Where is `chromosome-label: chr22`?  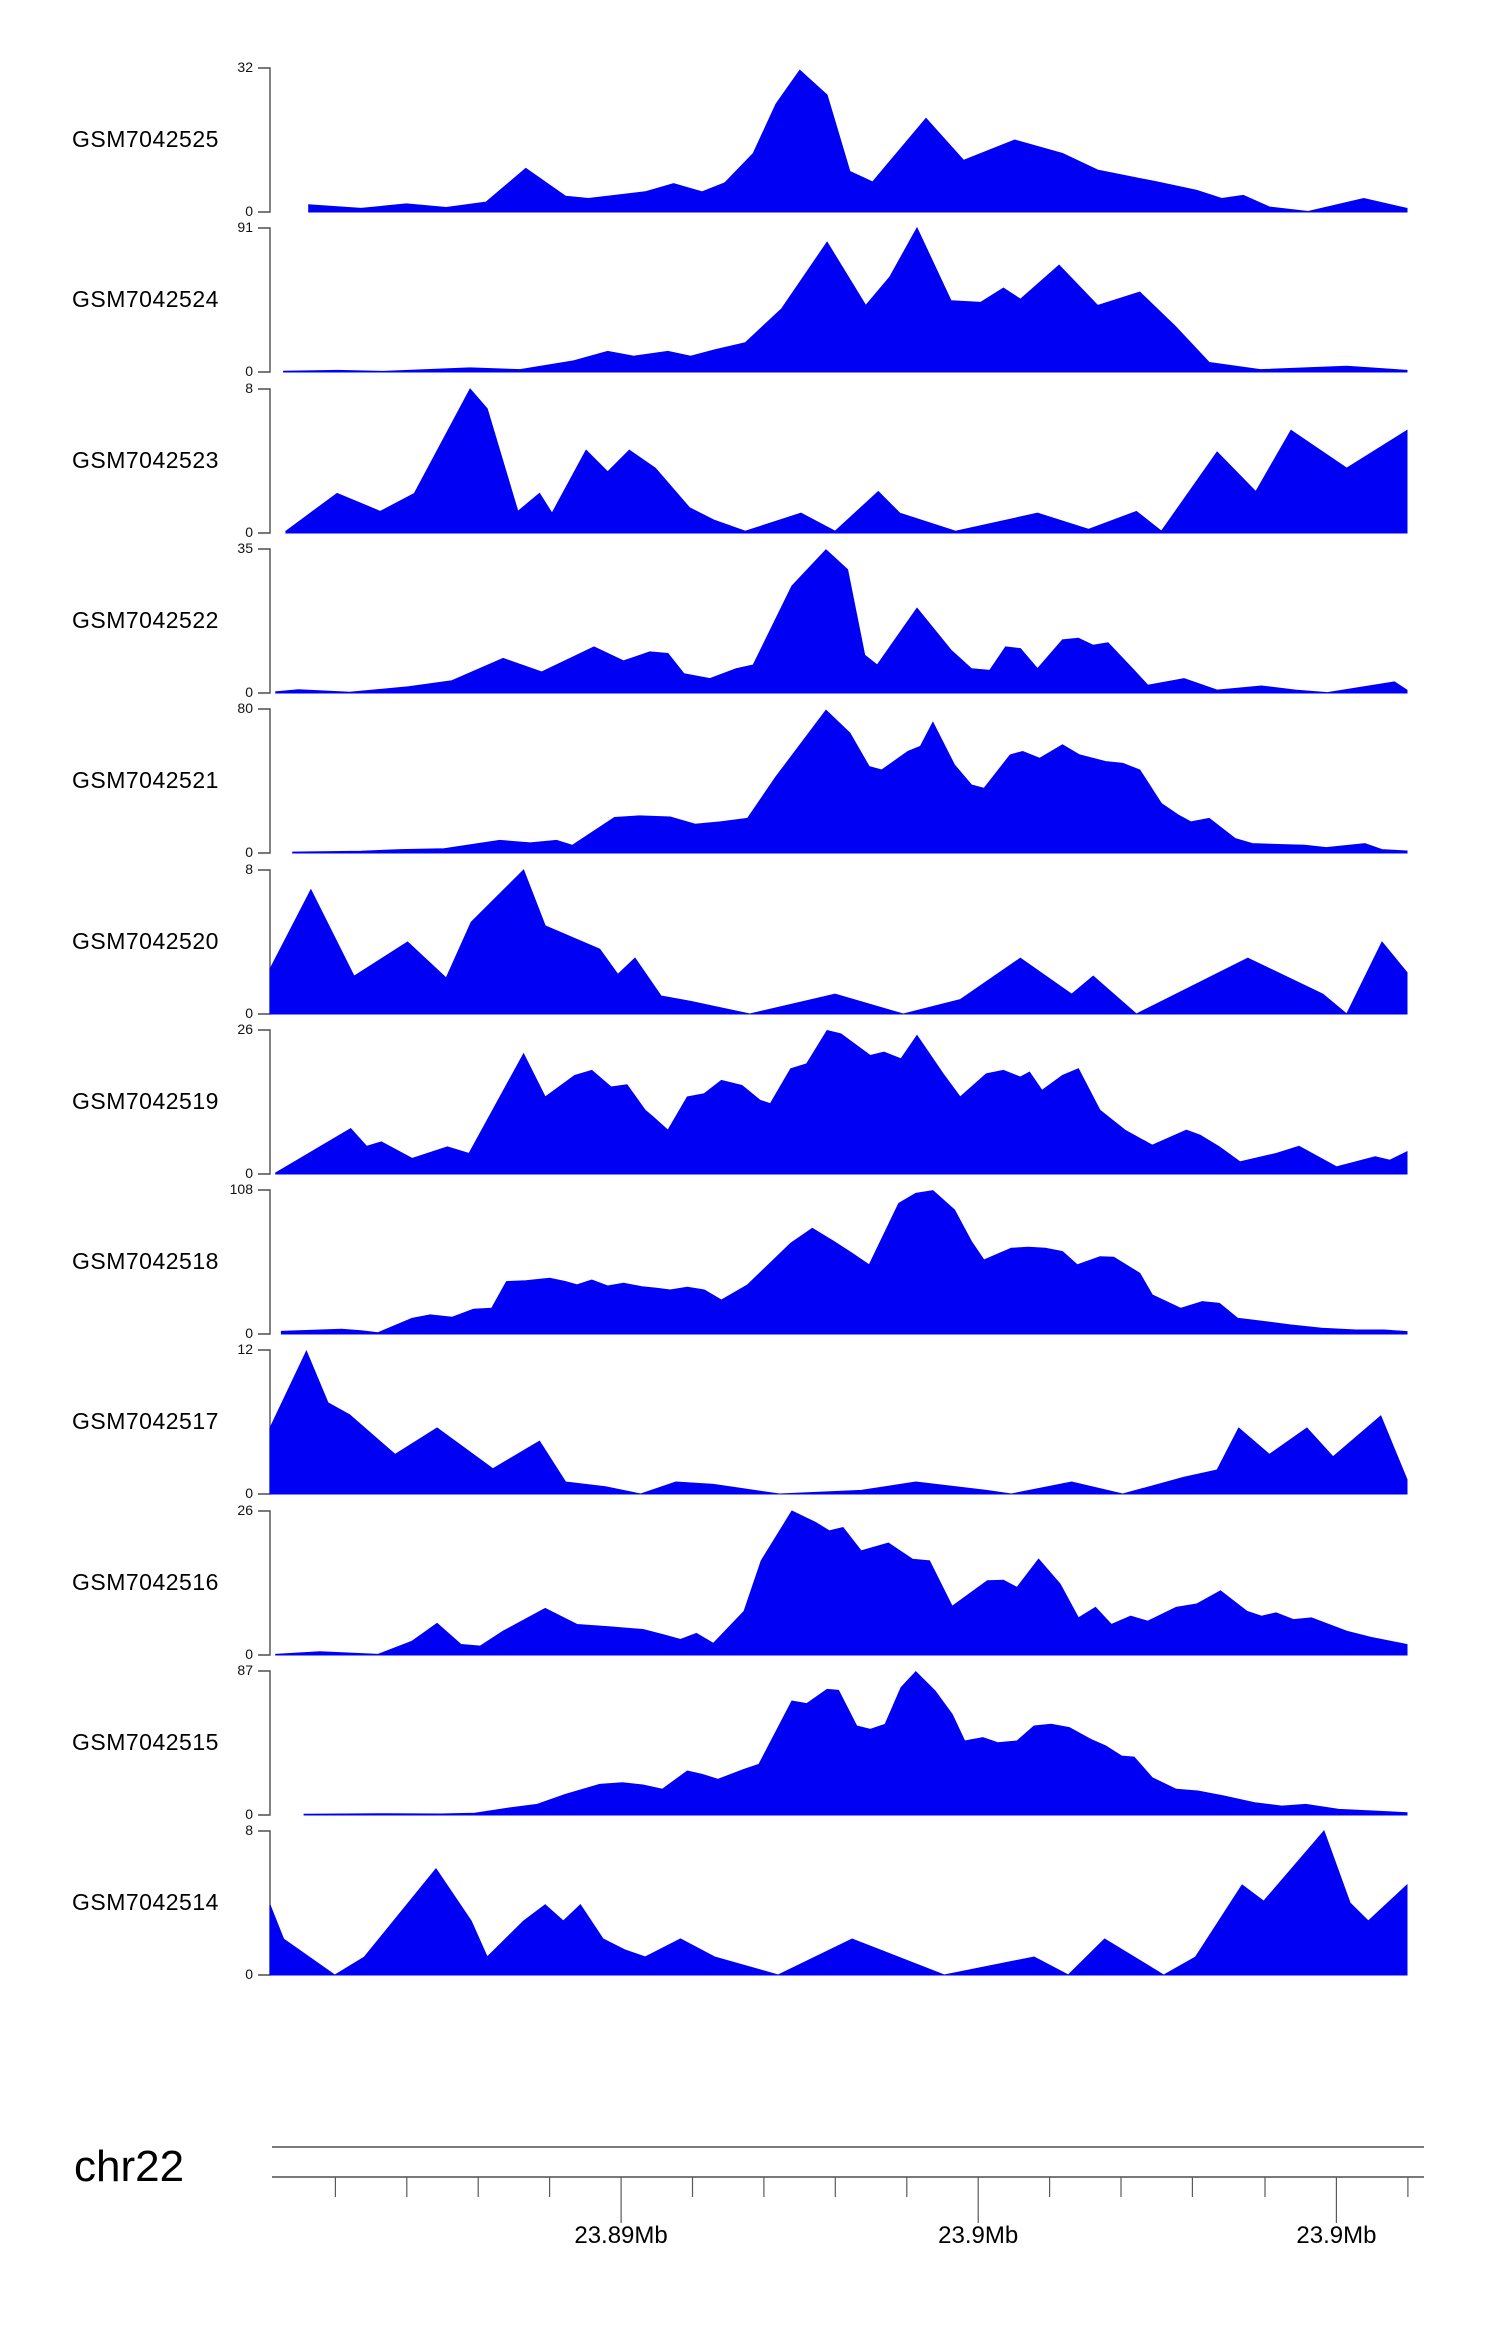
chromosome-label: chr22 is located at coordinates (129, 2166).